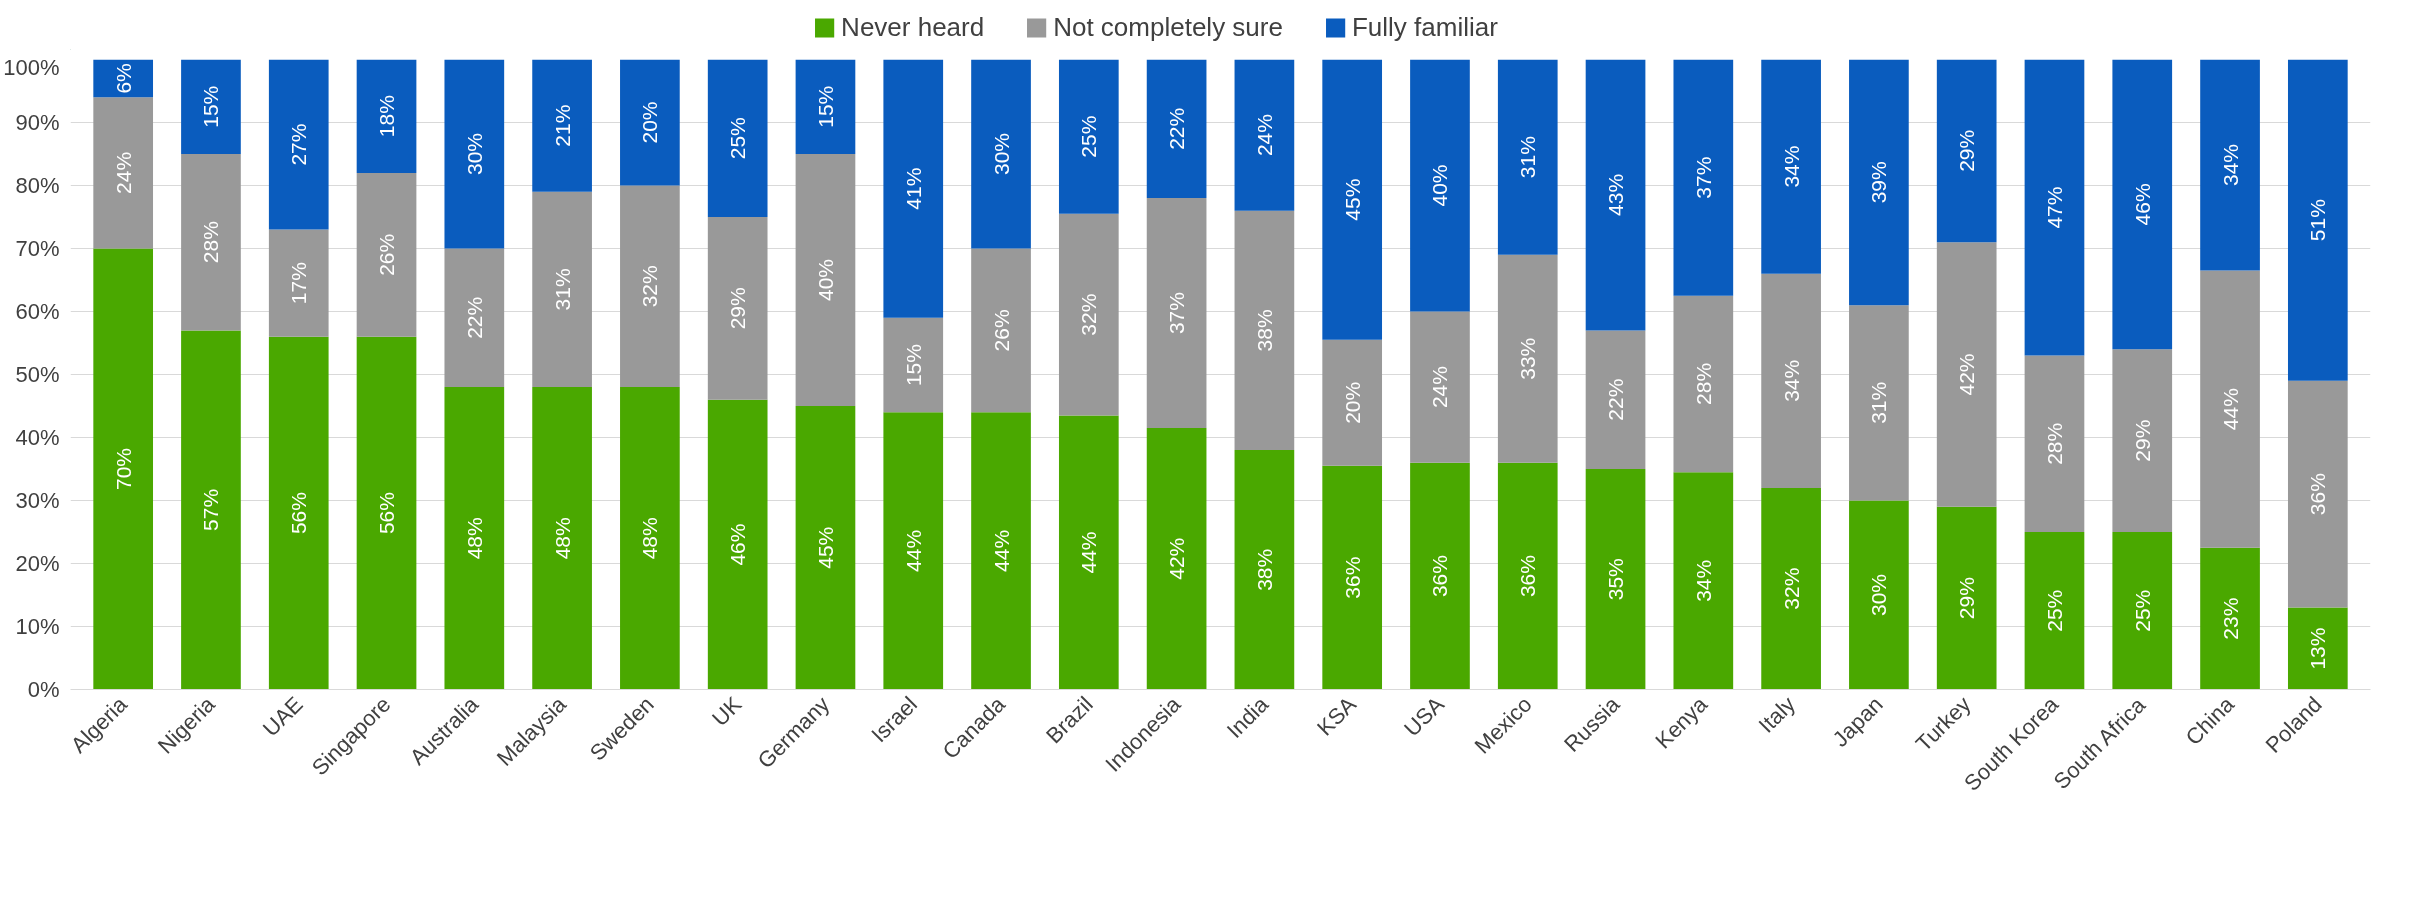 The height and width of the screenshot is (903, 2432). What do you see at coordinates (913, 27) in the screenshot?
I see `legend-label: Never heard` at bounding box center [913, 27].